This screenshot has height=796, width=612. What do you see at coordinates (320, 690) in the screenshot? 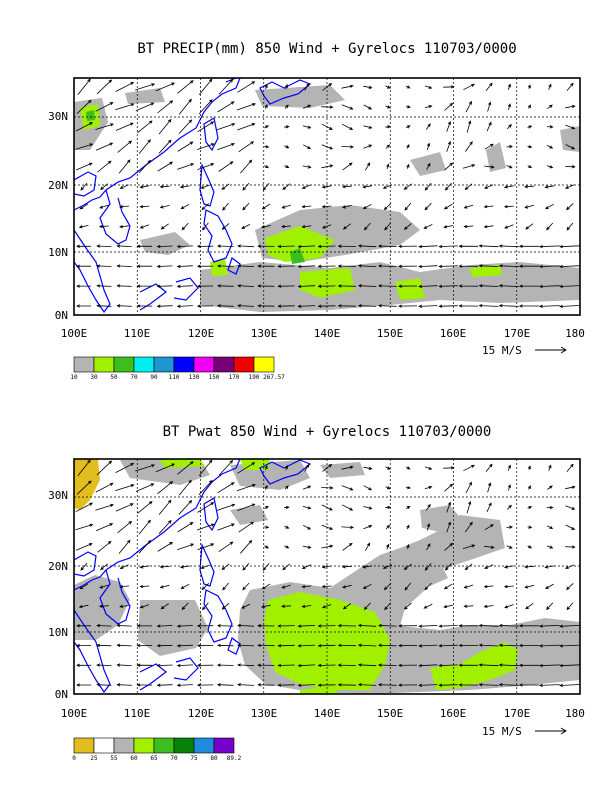
I see `pwat-high-area` at bounding box center [320, 690].